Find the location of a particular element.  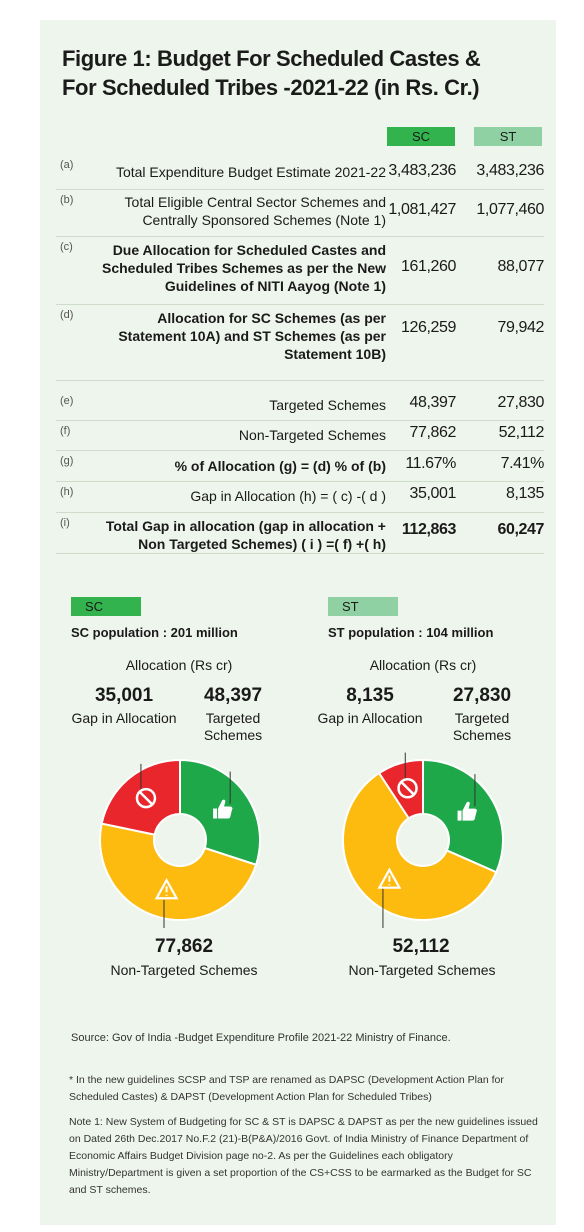

sc-non-targeted-label: Non-Targeted Schemes is located at coordinates (184, 970).